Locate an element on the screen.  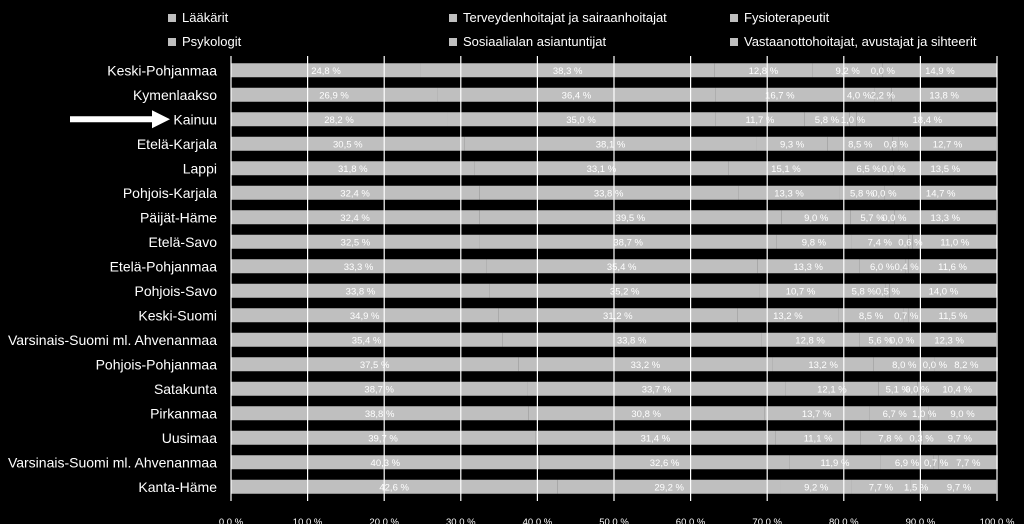
data-label: 35,0 % is located at coordinates (581, 120).